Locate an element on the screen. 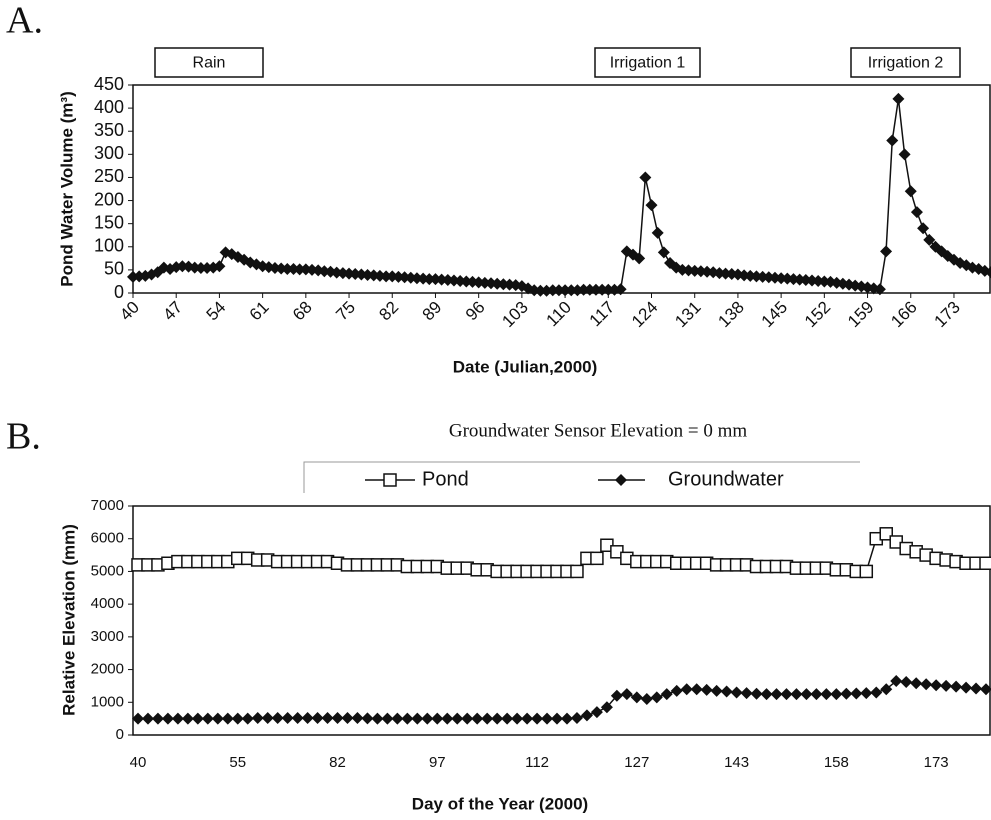  y-tick-label: 7000 is located at coordinates (107, 505).